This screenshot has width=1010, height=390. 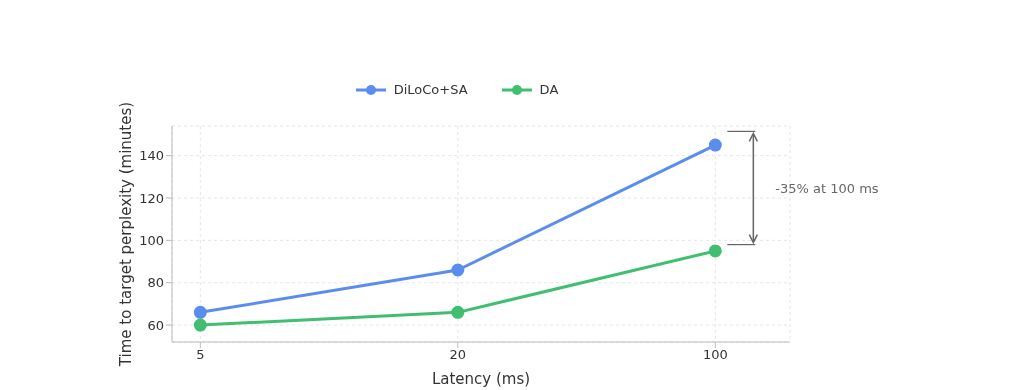 I want to click on legend-label: DiLoCo+SA, so click(x=430, y=89).